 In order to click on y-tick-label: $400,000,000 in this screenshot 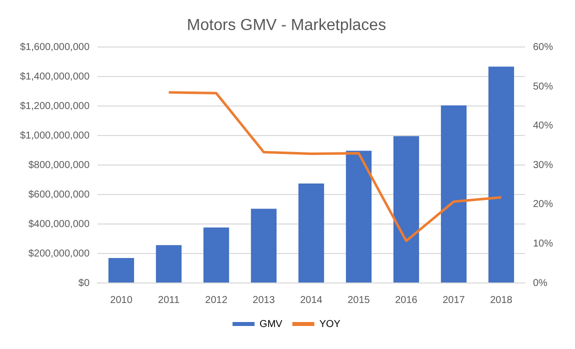, I will do `click(59, 224)`.